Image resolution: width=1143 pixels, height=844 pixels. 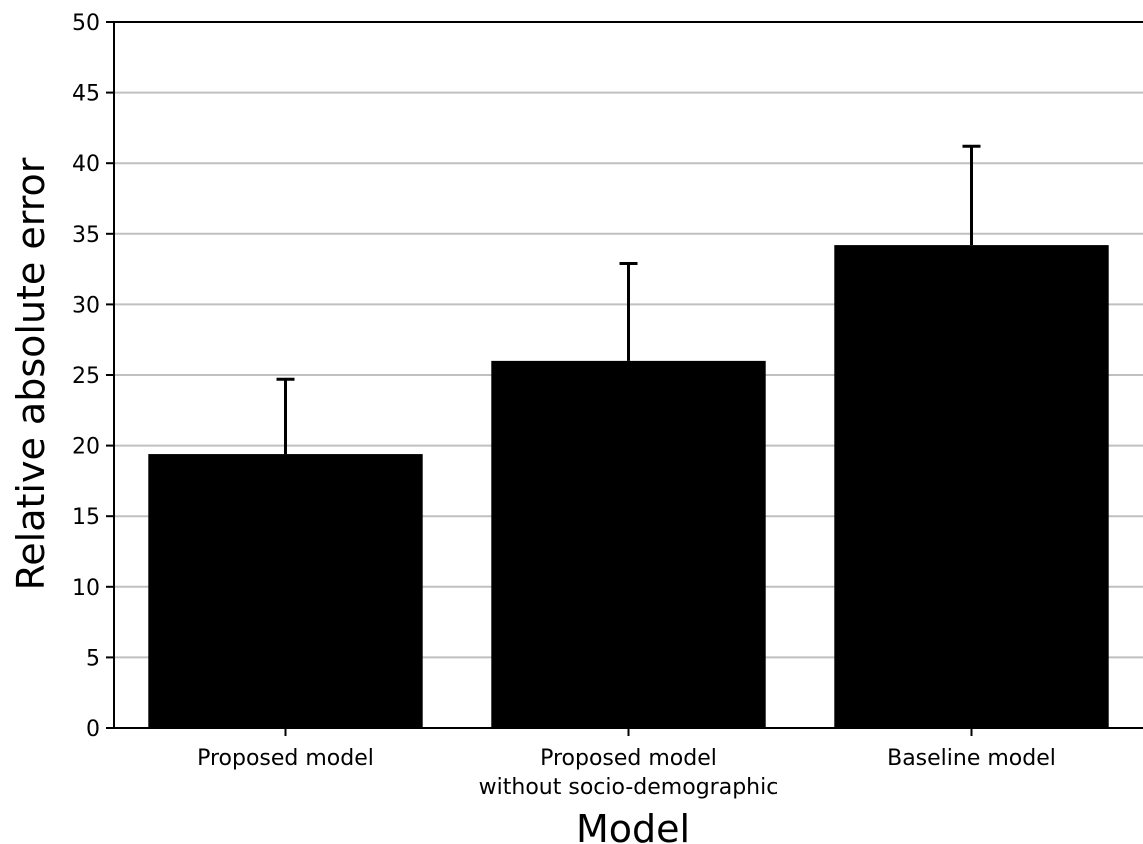 What do you see at coordinates (93, 658) in the screenshot?
I see `y-tick-label: 5` at bounding box center [93, 658].